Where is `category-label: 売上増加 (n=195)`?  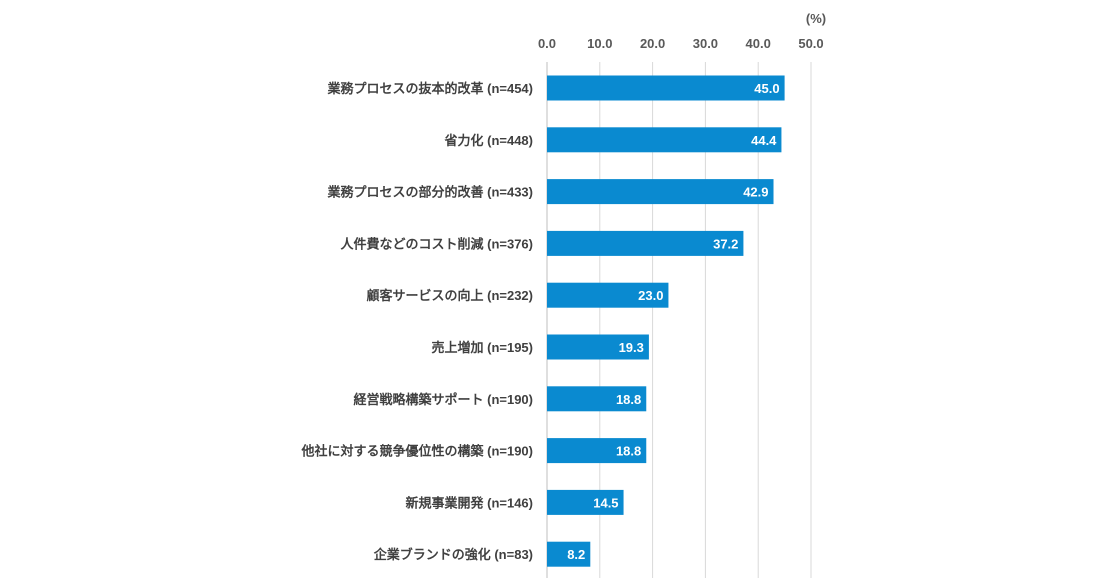 category-label: 売上増加 (n=195) is located at coordinates (483, 347).